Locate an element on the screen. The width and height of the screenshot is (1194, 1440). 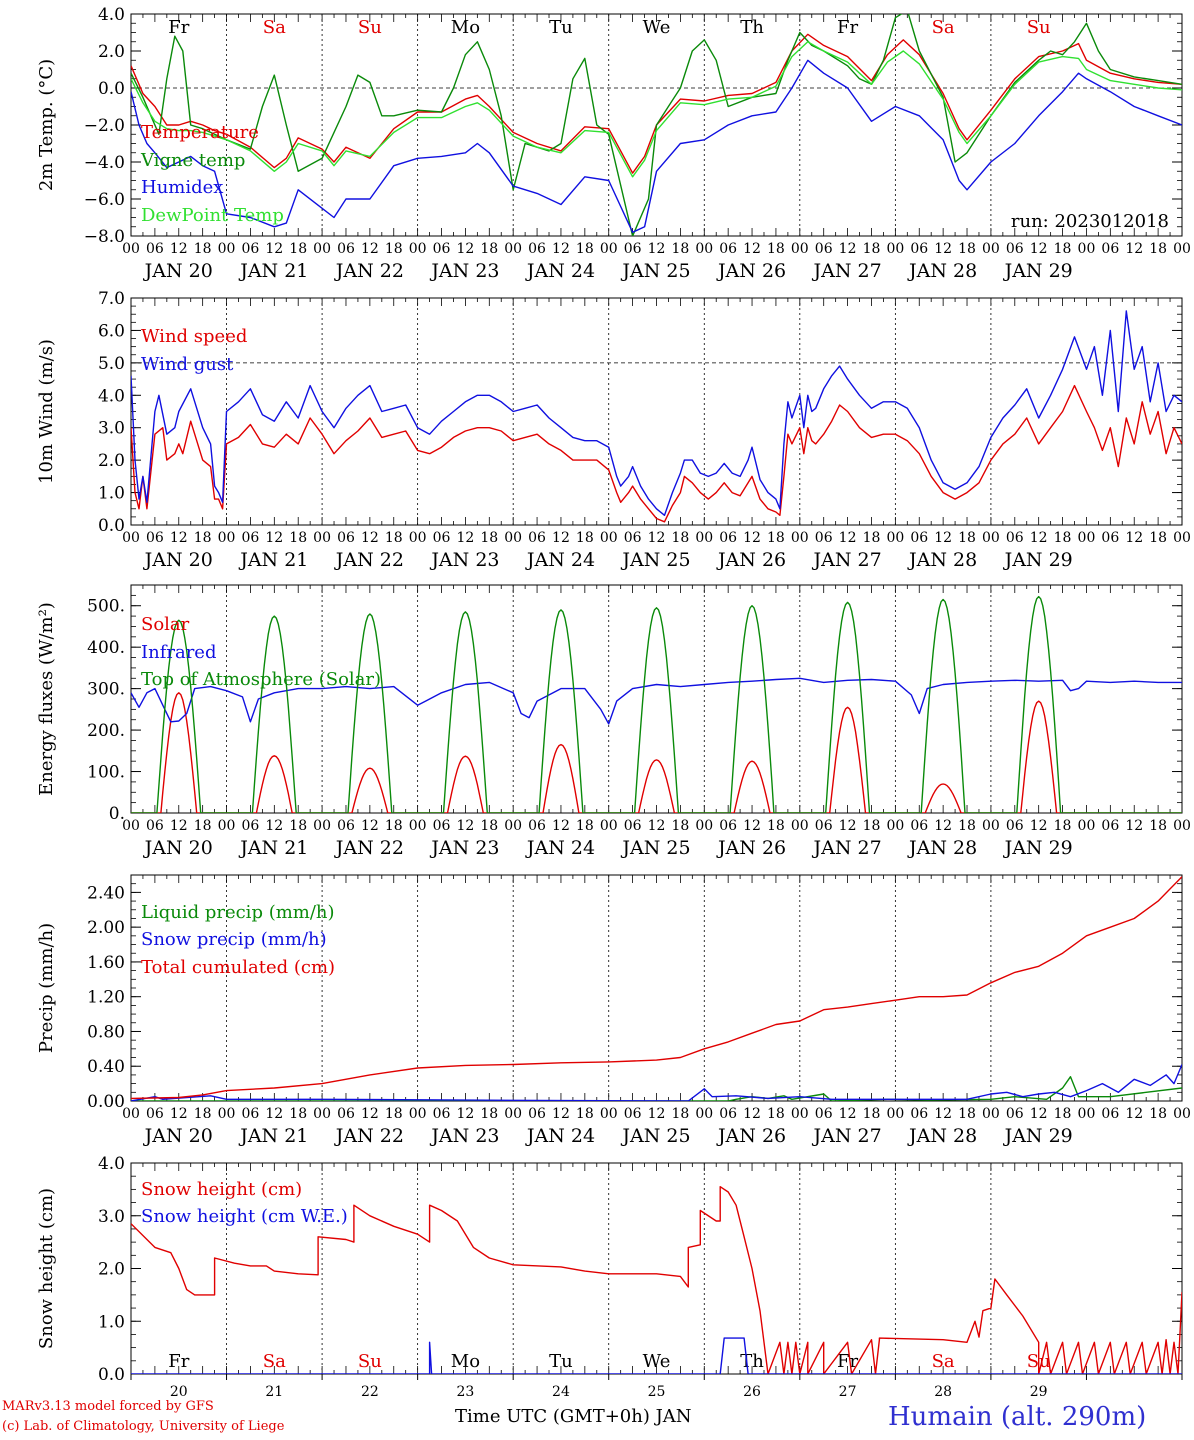
legend-entry: Temperature is located at coordinates (200, 132).